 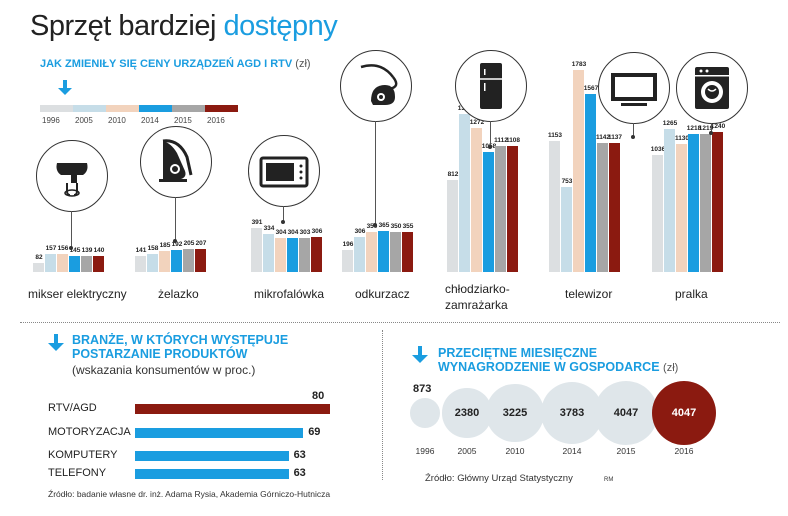 What do you see at coordinates (712, 88) in the screenshot?
I see `washing-machine-icon-circle` at bounding box center [712, 88].